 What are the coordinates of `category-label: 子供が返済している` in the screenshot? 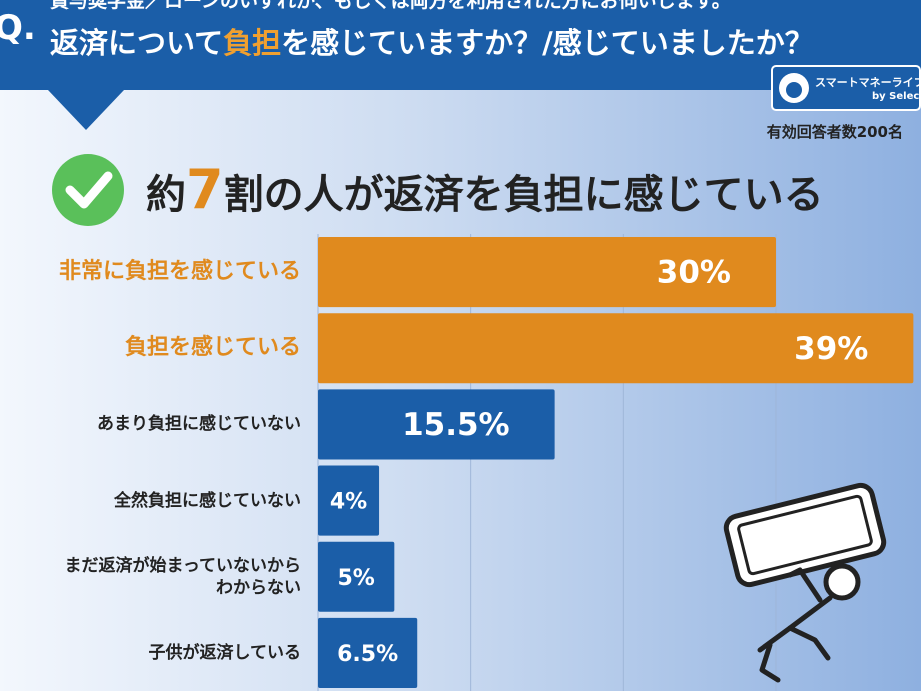 It's located at (225, 652).